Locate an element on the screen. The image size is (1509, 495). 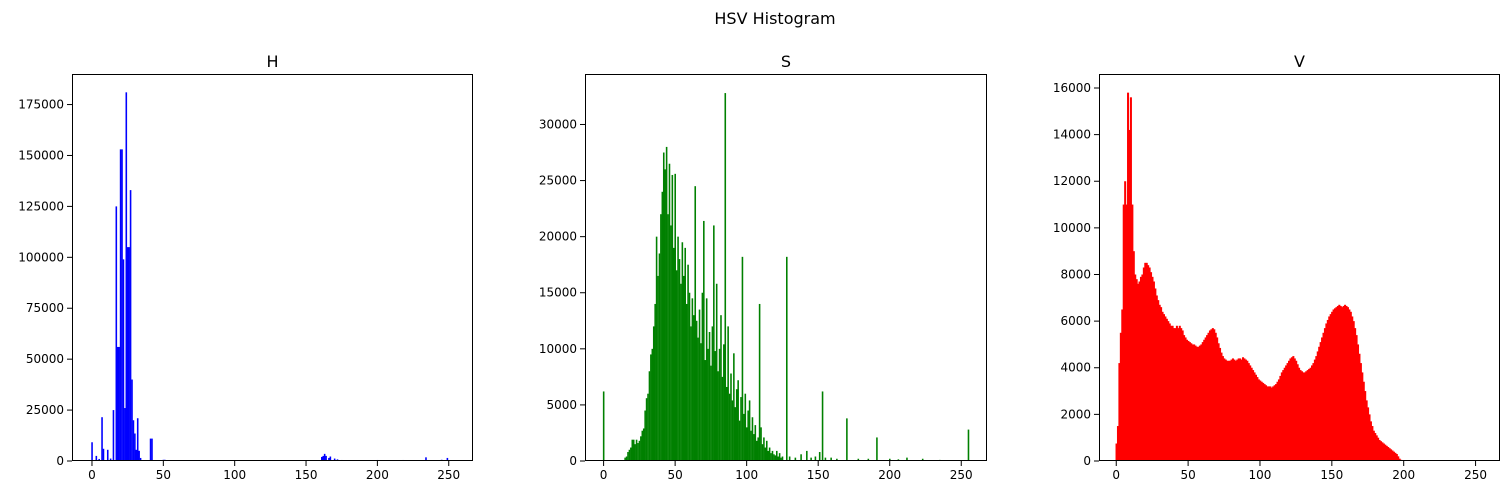
x-tick-label: 50 is located at coordinates (1187, 475).